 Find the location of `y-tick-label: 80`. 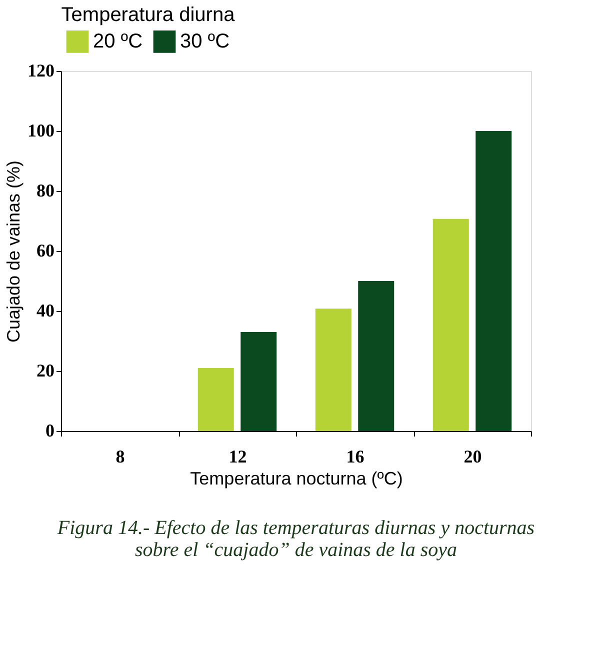

y-tick-label: 80 is located at coordinates (45, 190).